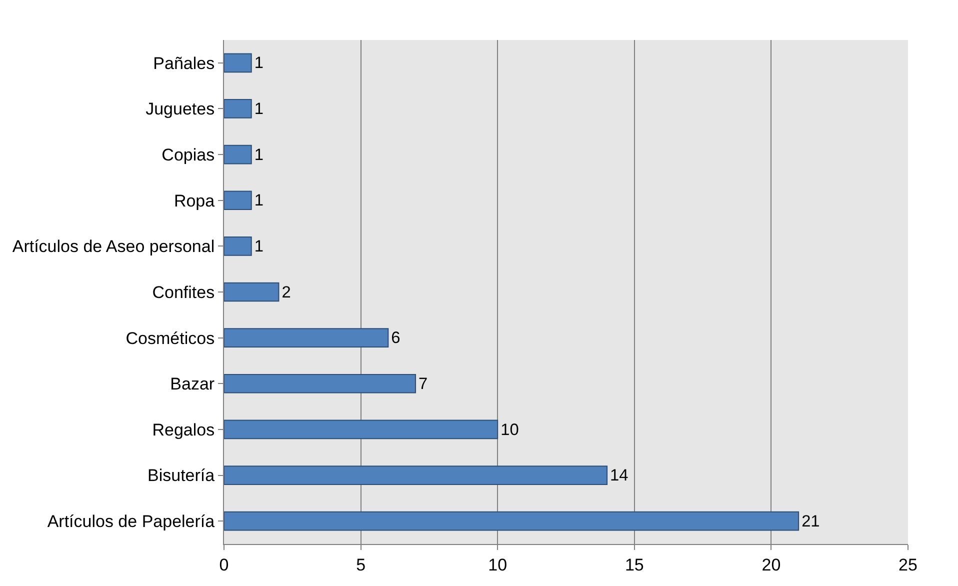 The width and height of the screenshot is (958, 586). What do you see at coordinates (184, 63) in the screenshot?
I see `y-tick-label: Pañales` at bounding box center [184, 63].